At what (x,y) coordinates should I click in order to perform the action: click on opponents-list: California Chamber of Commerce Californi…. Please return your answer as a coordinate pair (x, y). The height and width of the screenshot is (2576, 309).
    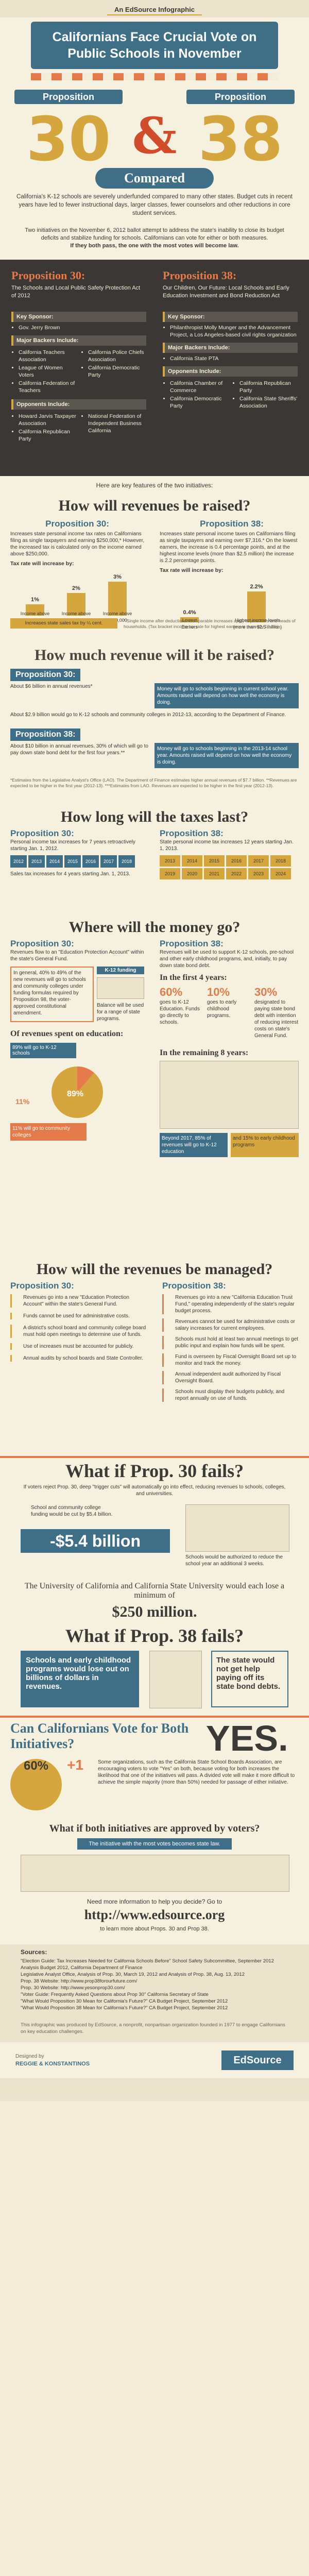
    Looking at the image, I should click on (230, 395).